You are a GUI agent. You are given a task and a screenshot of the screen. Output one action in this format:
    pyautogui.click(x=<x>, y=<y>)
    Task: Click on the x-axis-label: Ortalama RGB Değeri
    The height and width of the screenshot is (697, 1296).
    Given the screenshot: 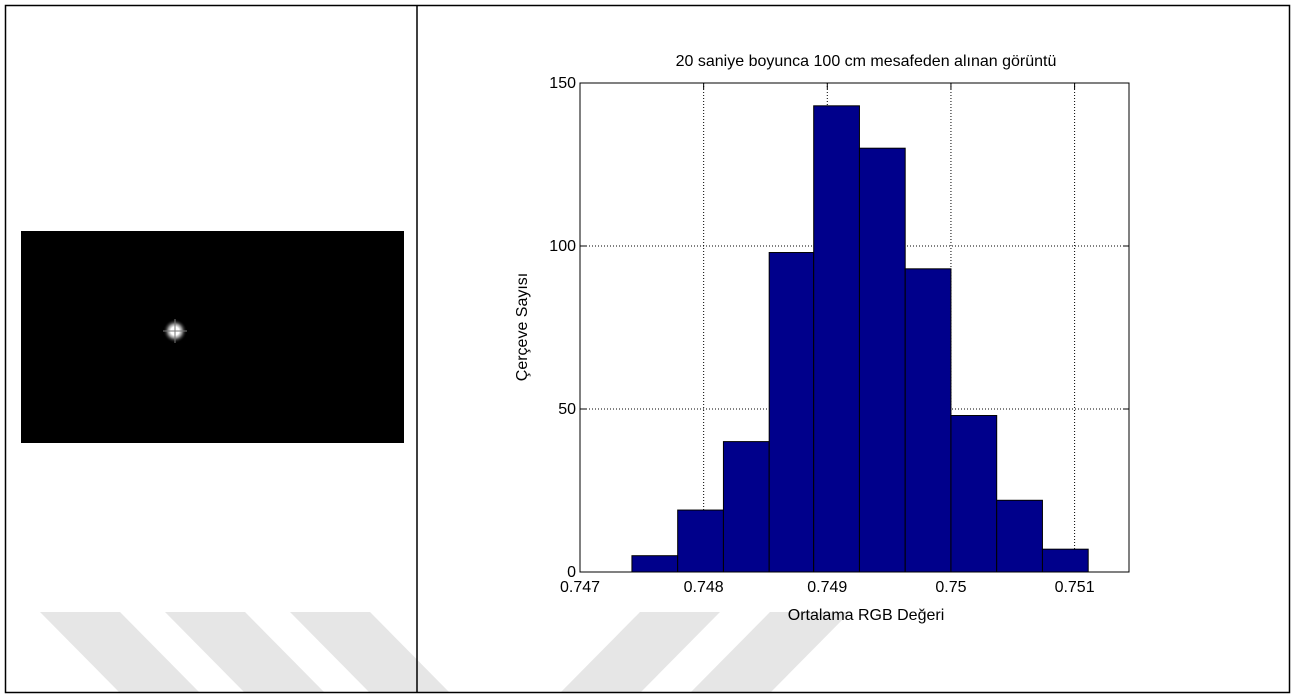 What is the action you would take?
    pyautogui.click(x=866, y=615)
    